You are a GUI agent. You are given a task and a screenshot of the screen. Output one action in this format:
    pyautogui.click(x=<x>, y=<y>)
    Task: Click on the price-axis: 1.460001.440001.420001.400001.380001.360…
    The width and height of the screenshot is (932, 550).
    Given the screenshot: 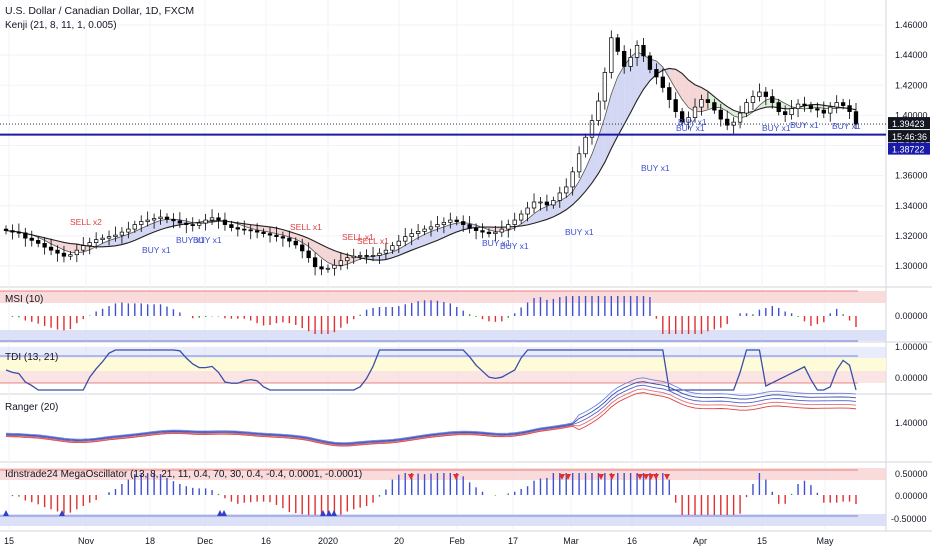 What is the action you would take?
    pyautogui.click(x=909, y=145)
    